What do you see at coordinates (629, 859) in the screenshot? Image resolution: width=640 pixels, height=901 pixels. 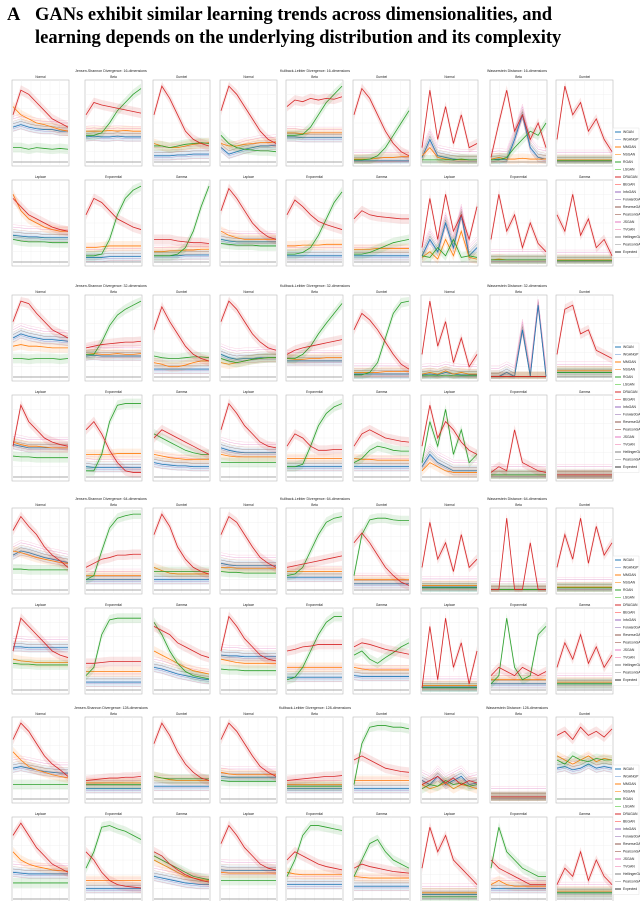 I see `legend-label: JSGAN` at bounding box center [629, 859].